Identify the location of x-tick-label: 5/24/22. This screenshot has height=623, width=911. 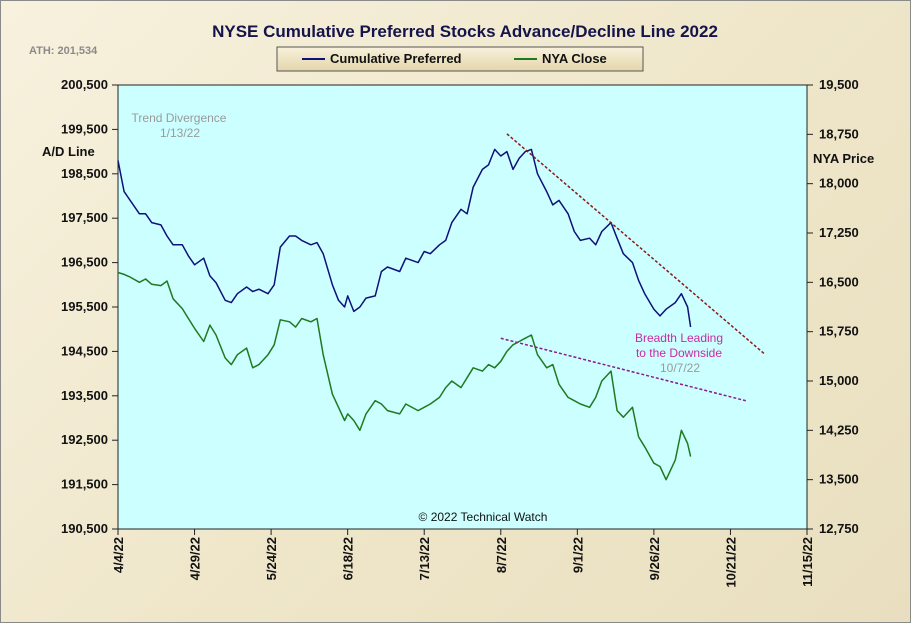
(271, 558).